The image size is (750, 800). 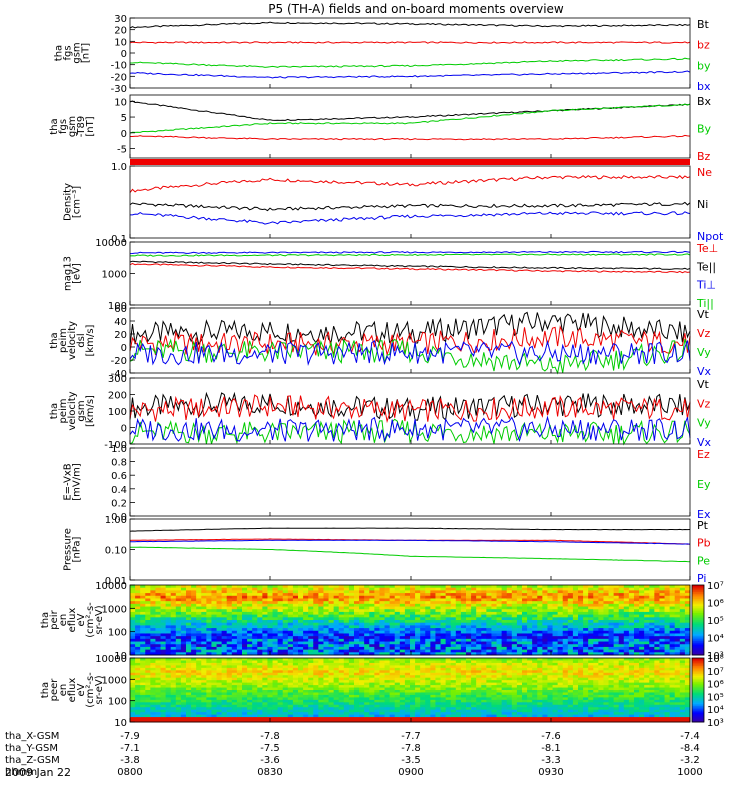 What do you see at coordinates (410, 432) in the screenshot?
I see `series-line-Vy` at bounding box center [410, 432].